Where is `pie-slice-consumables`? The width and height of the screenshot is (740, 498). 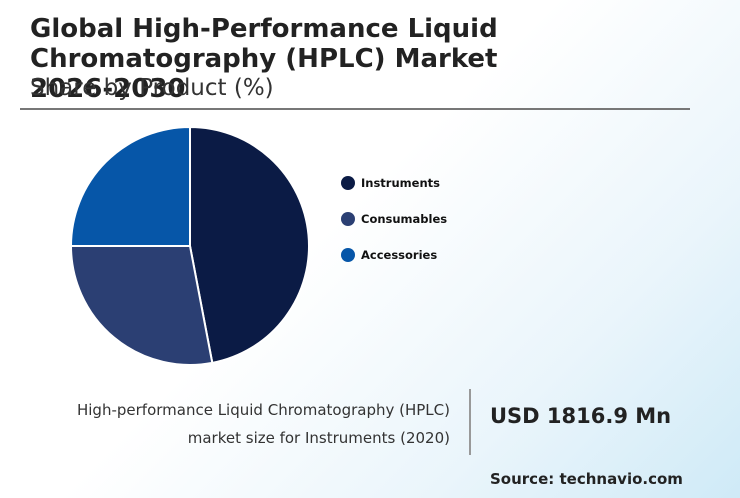 pie-slice-consumables is located at coordinates (141, 305).